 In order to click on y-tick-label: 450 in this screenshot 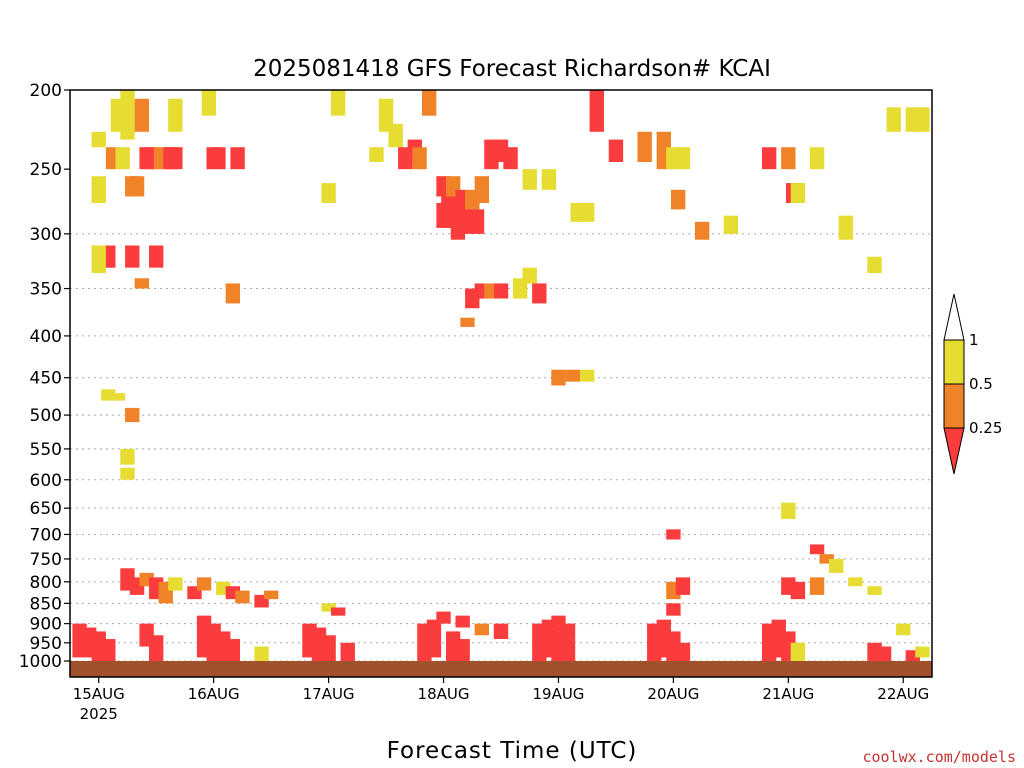, I will do `click(46, 379)`.